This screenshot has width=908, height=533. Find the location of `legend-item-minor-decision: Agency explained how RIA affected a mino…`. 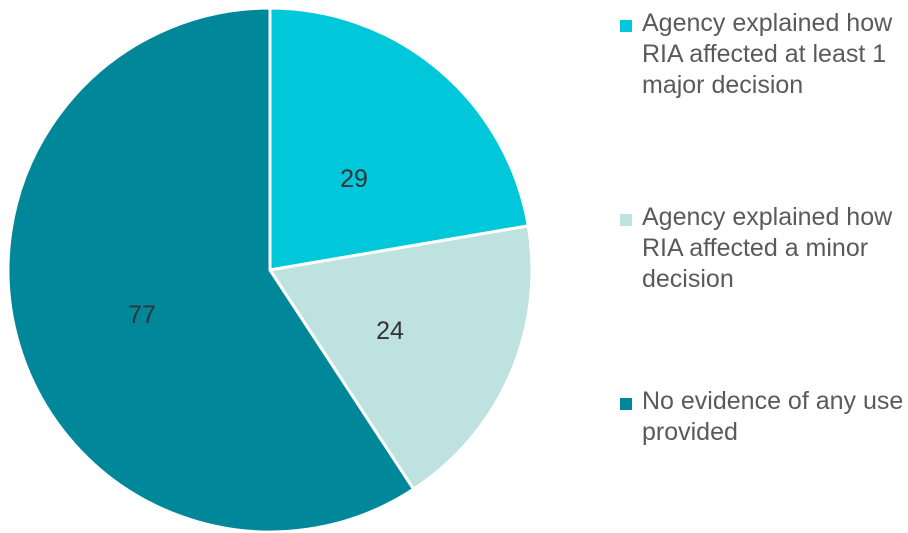

legend-item-minor-decision: Agency explained how RIA affected a mino… is located at coordinates (762, 248).